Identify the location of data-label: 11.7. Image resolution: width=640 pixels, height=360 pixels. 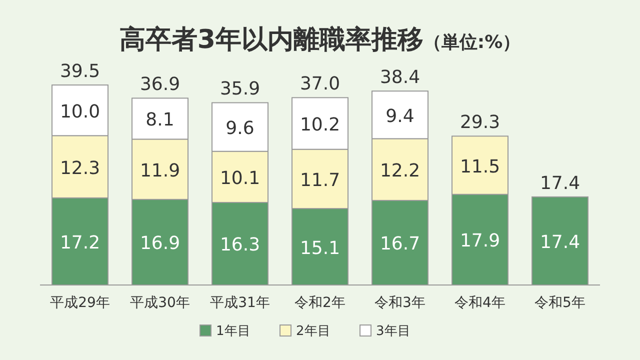
(320, 180).